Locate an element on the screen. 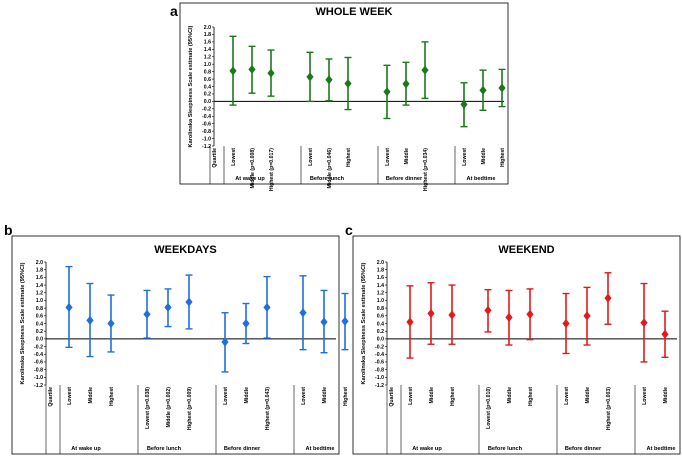  y-tick-label: 0.8 is located at coordinates (380, 309).